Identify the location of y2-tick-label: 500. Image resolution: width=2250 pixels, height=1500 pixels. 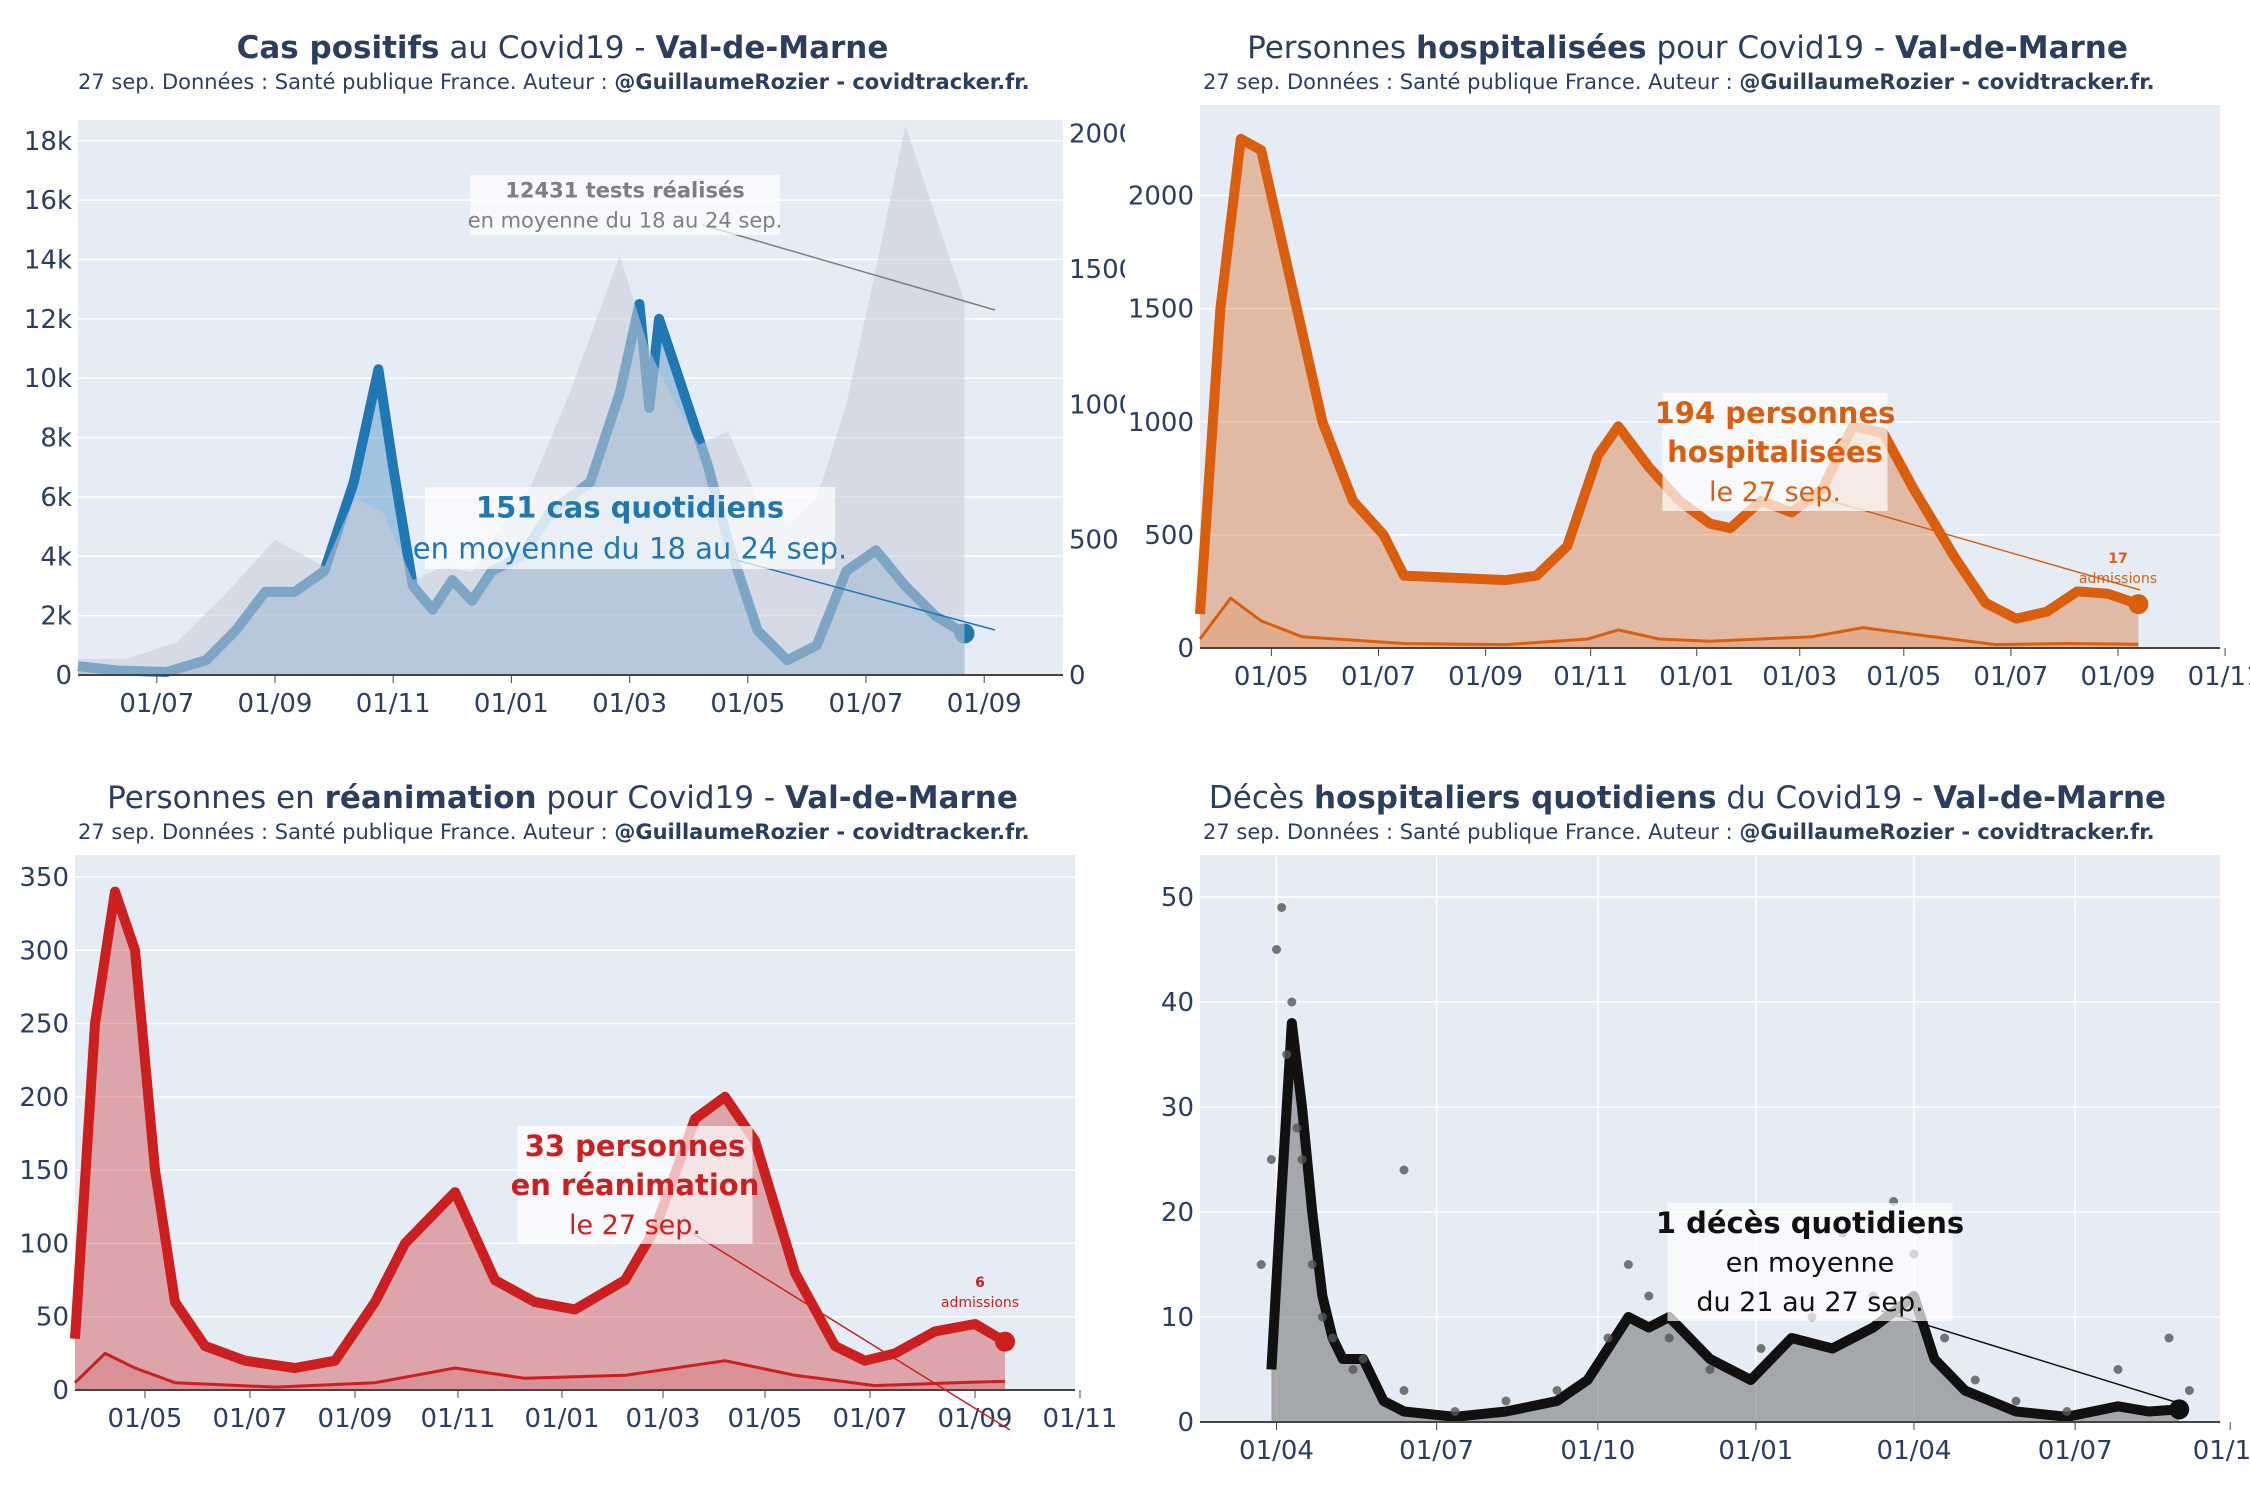
(1094, 541).